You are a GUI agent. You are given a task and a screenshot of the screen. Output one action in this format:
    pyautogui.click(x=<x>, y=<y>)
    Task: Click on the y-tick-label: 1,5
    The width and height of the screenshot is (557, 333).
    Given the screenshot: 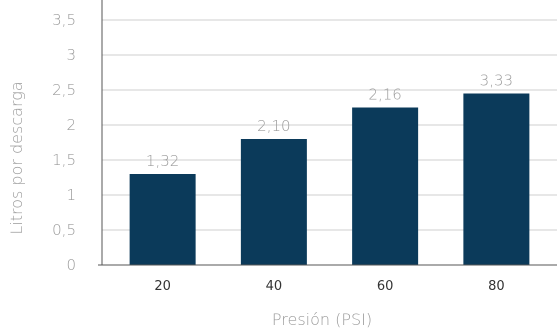 What is the action you would take?
    pyautogui.click(x=64, y=160)
    